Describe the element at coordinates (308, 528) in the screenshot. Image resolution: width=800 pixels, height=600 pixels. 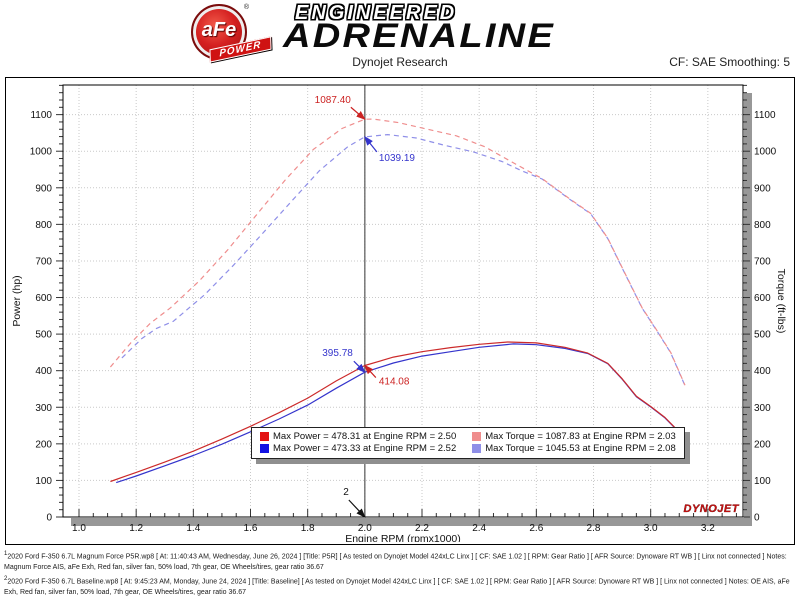
I see `svg-text: 1.8` at that location.